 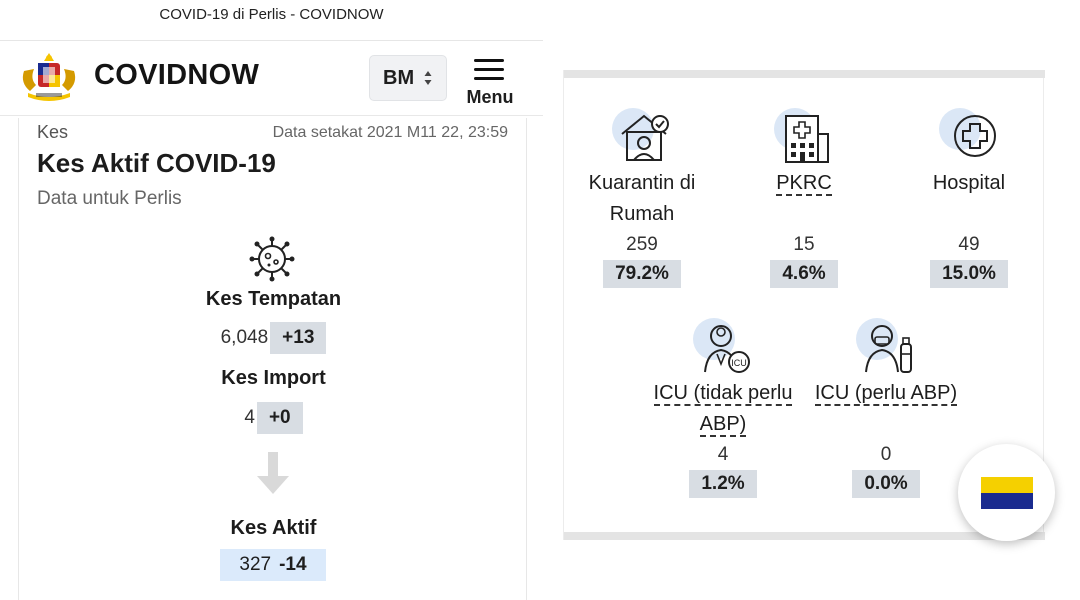 I want to click on home-quarantine-label: Kuarantin di Rumah, so click(x=642, y=198).